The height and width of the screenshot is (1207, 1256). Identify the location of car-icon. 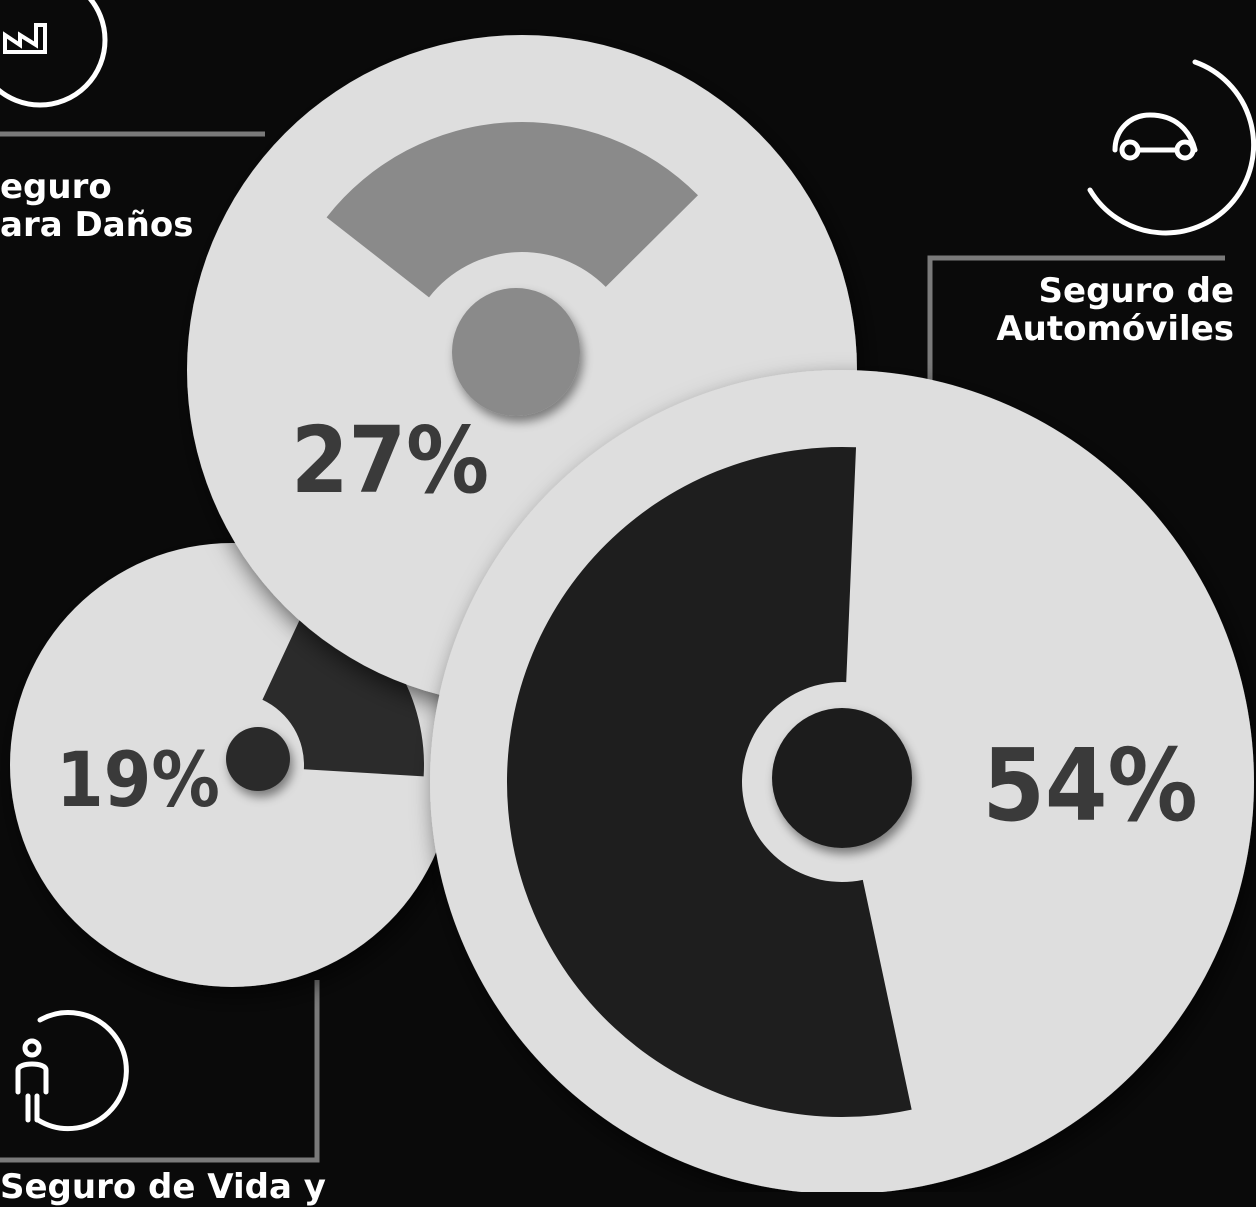
(1171, 147).